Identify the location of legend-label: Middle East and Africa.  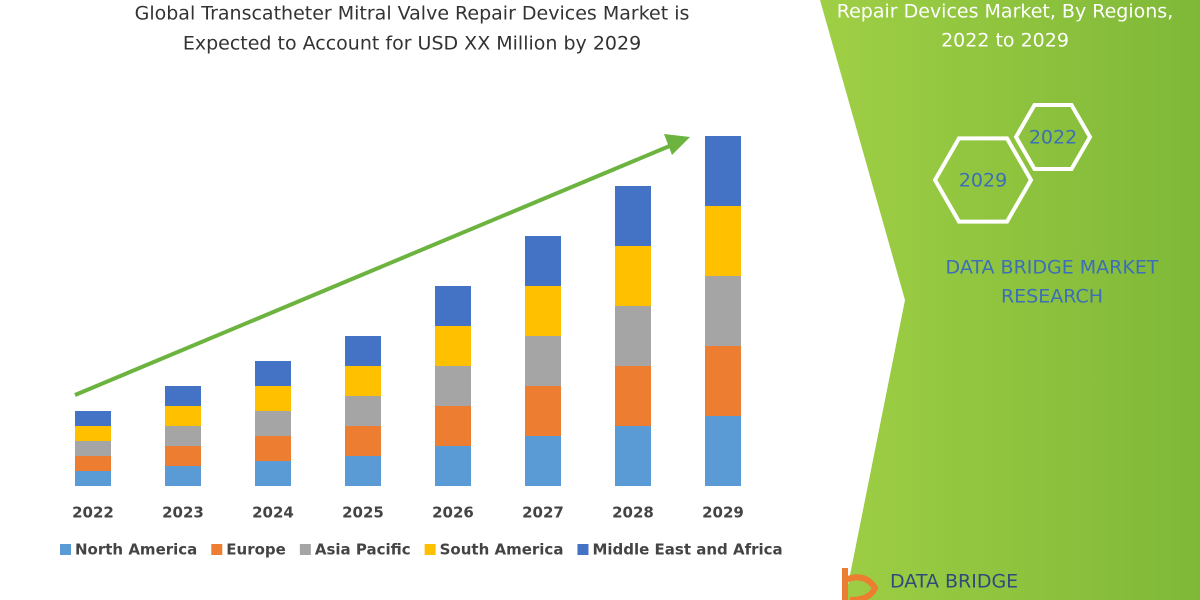
(687, 550).